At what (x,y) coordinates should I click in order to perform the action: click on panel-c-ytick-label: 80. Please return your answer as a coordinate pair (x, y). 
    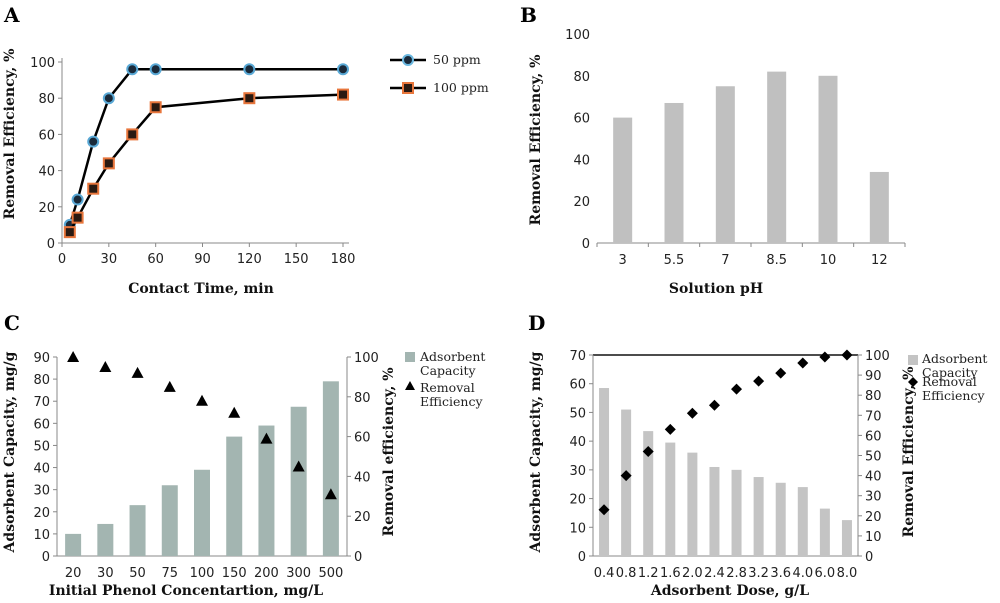
    Looking at the image, I should click on (41, 380).